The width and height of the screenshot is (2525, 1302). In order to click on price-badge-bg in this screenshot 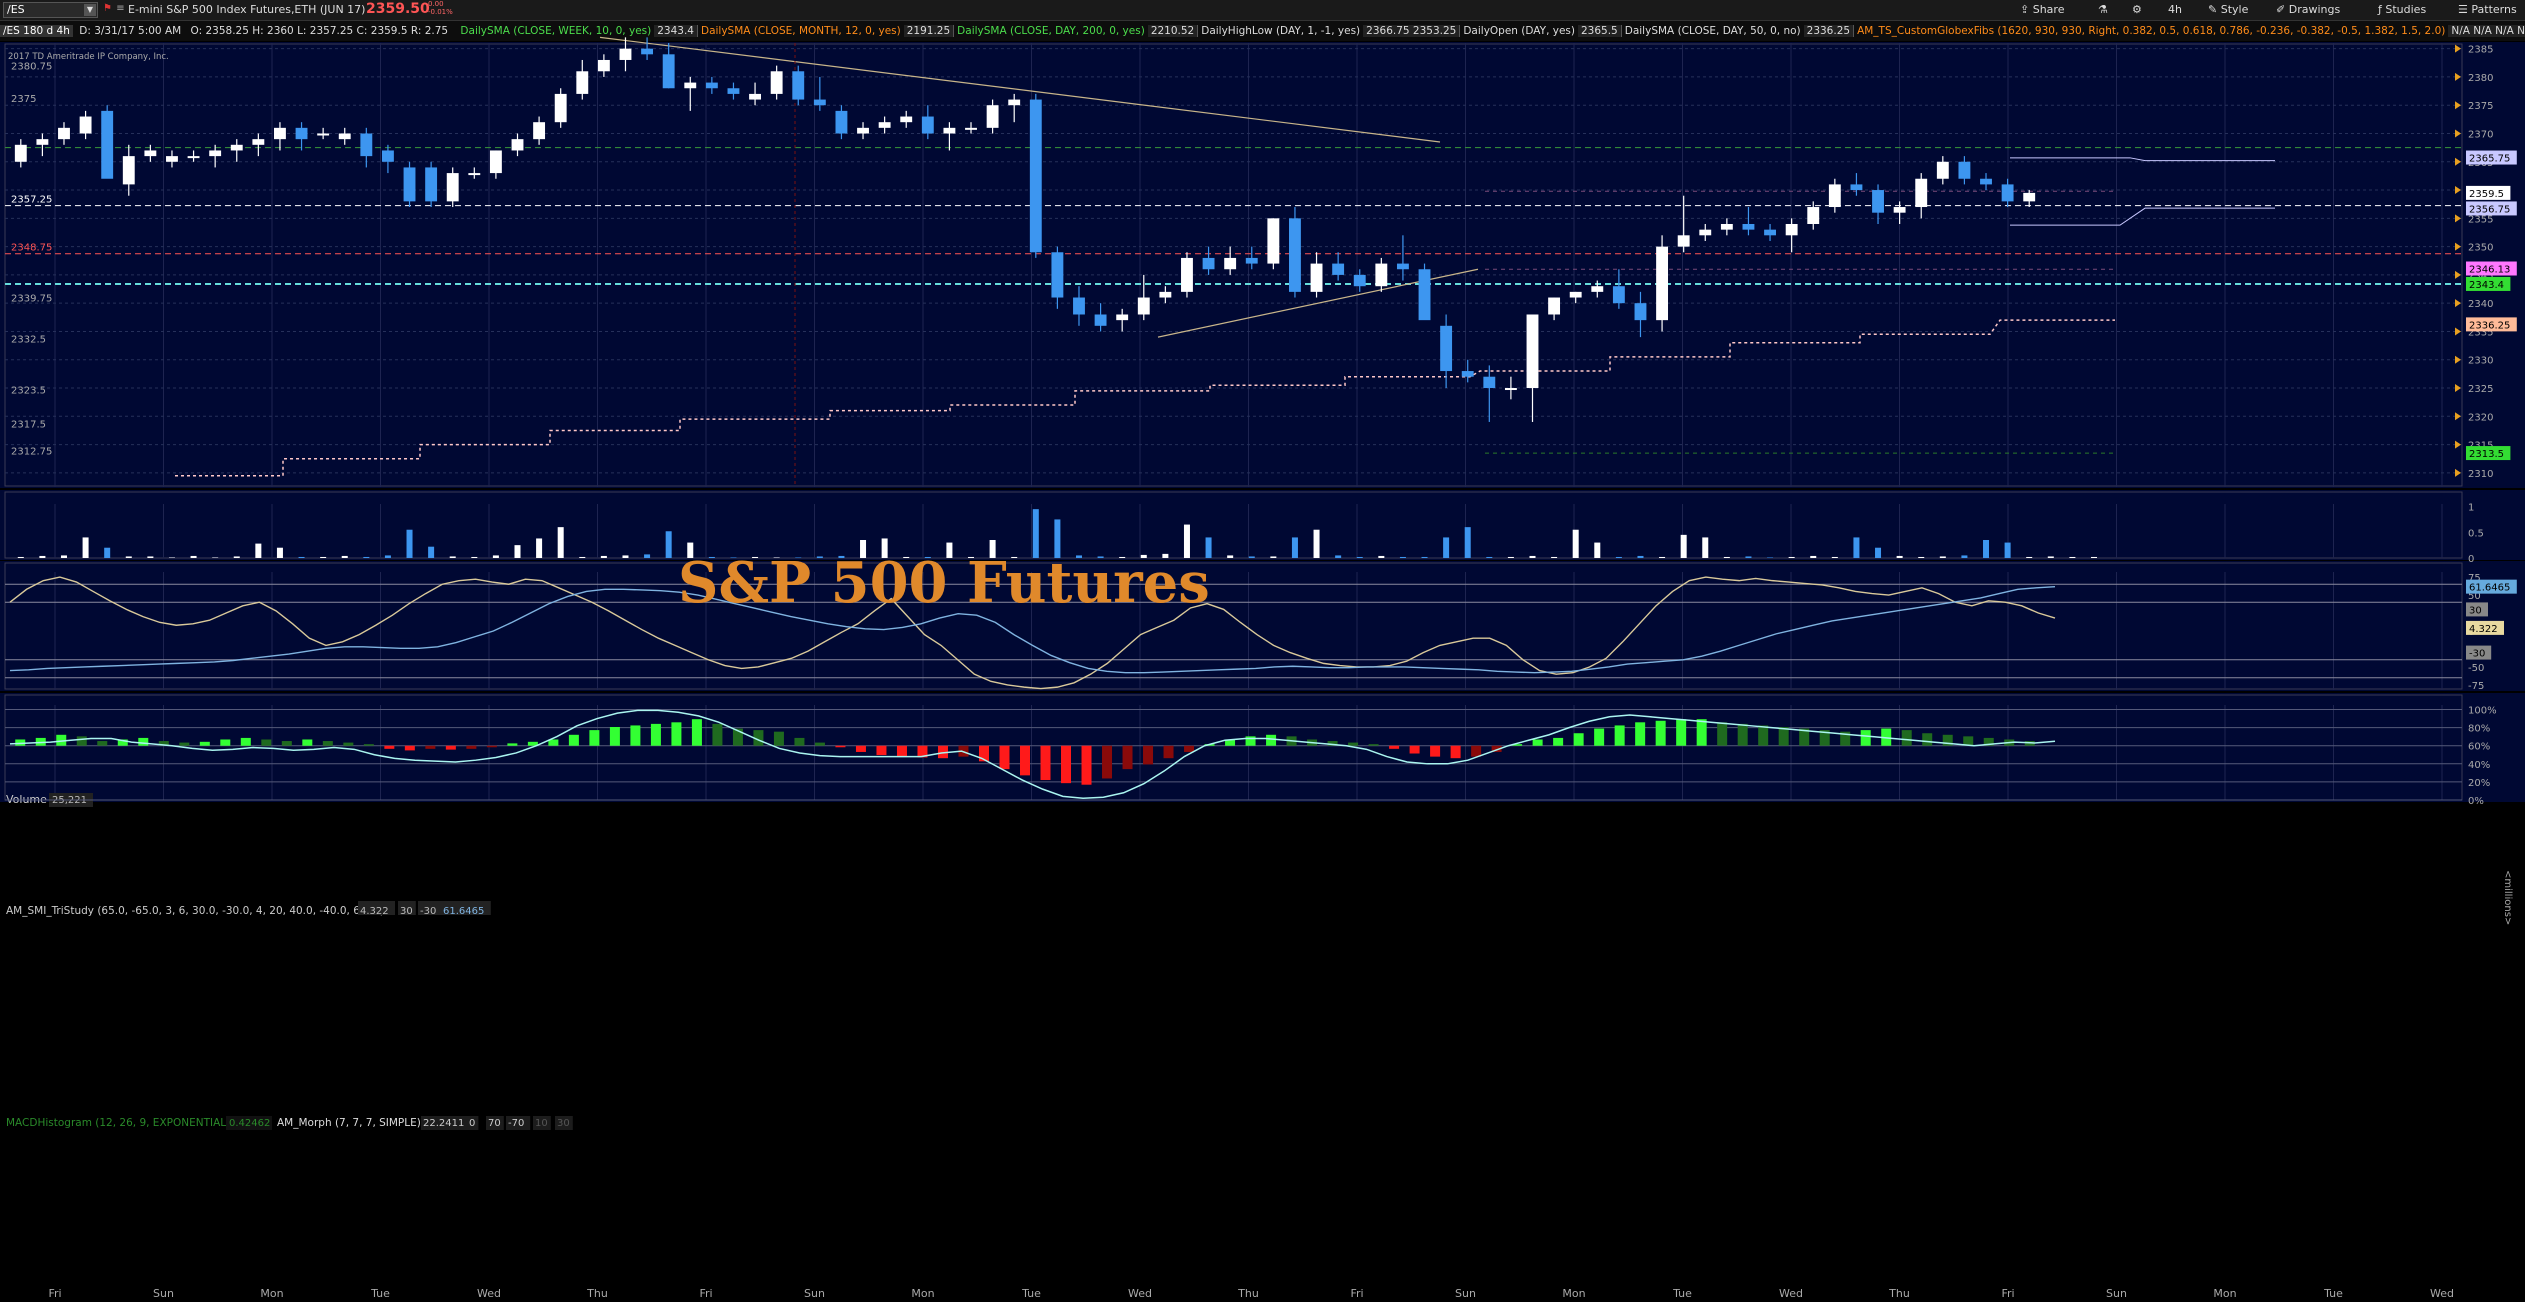, I will do `click(2491, 208)`.